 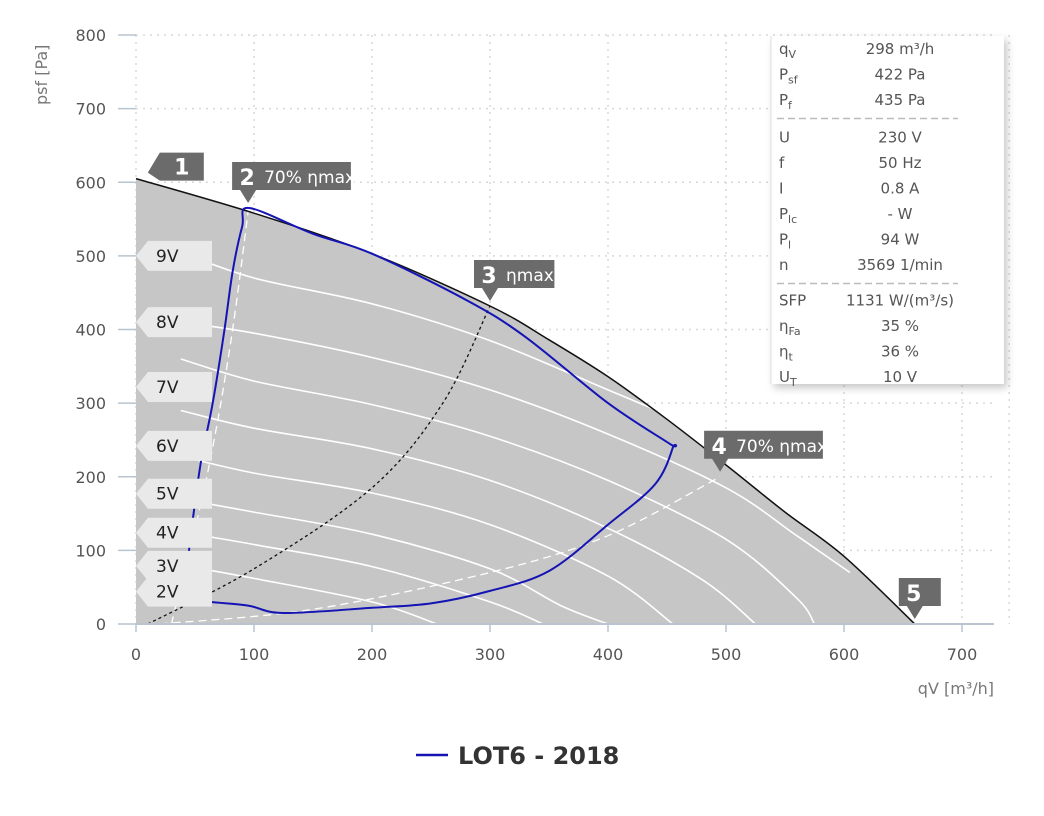 What do you see at coordinates (788, 50) in the screenshot?
I see `info-key: qV` at bounding box center [788, 50].